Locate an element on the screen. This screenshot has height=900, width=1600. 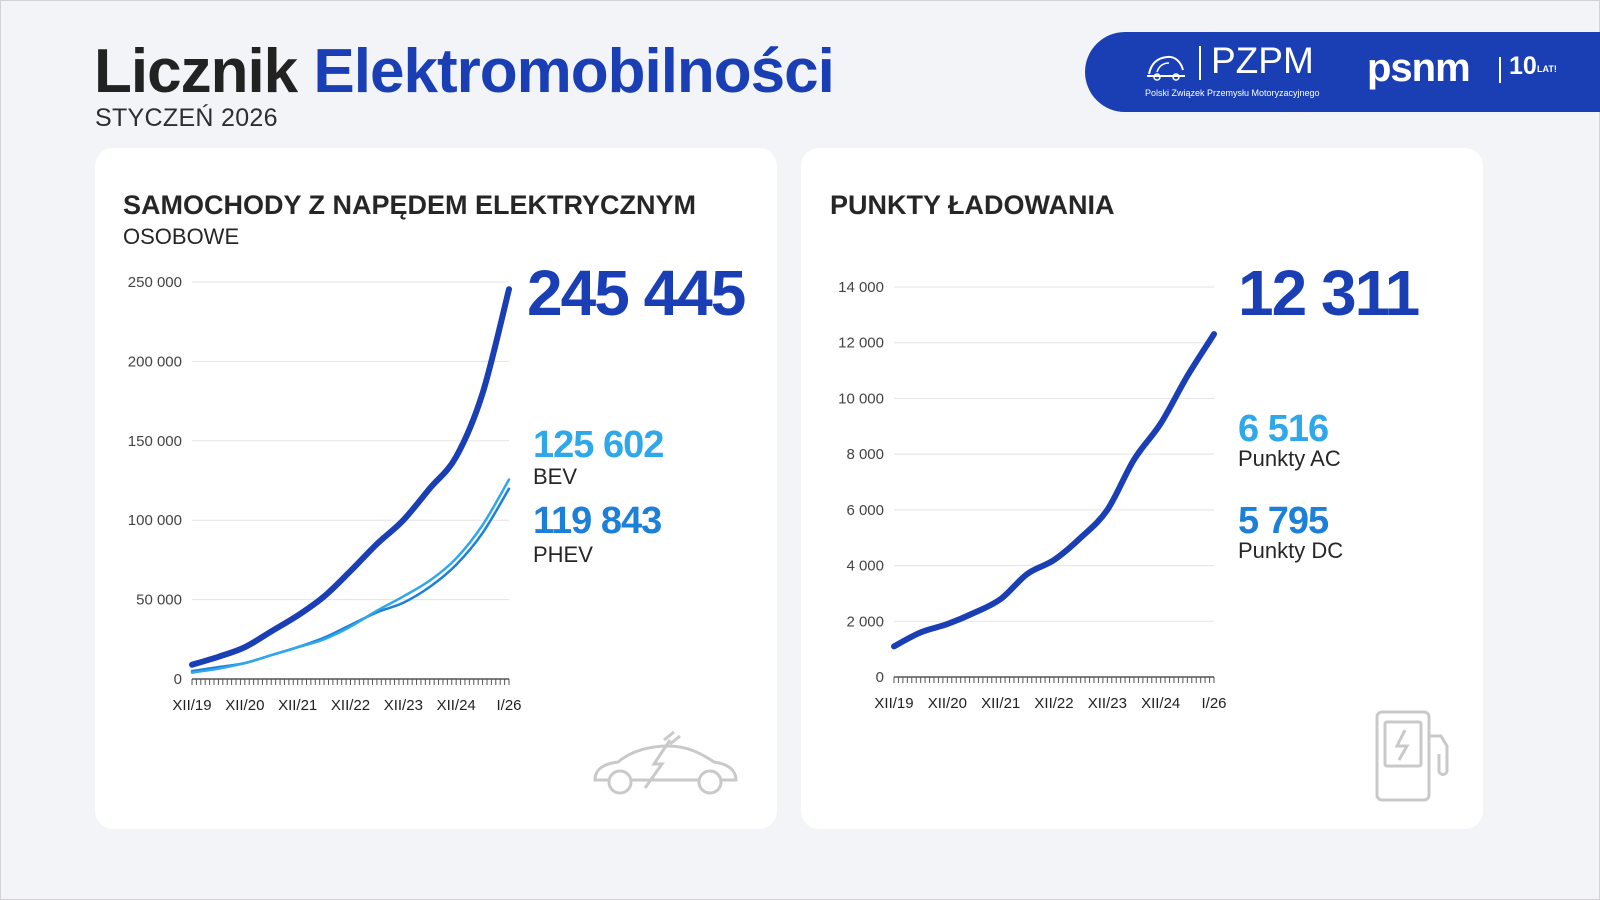
dc-points-value: 5 795 is located at coordinates (1283, 521).